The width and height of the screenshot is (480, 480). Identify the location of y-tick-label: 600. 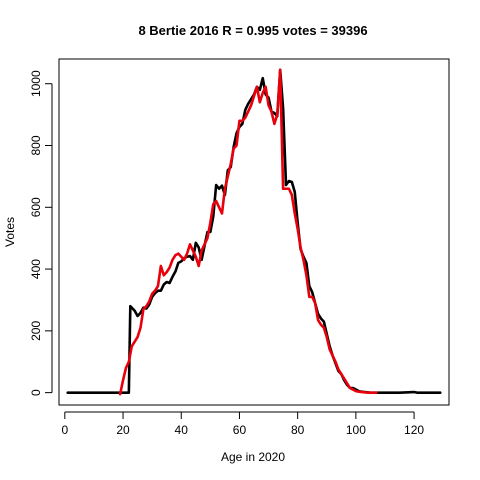
(36, 207).